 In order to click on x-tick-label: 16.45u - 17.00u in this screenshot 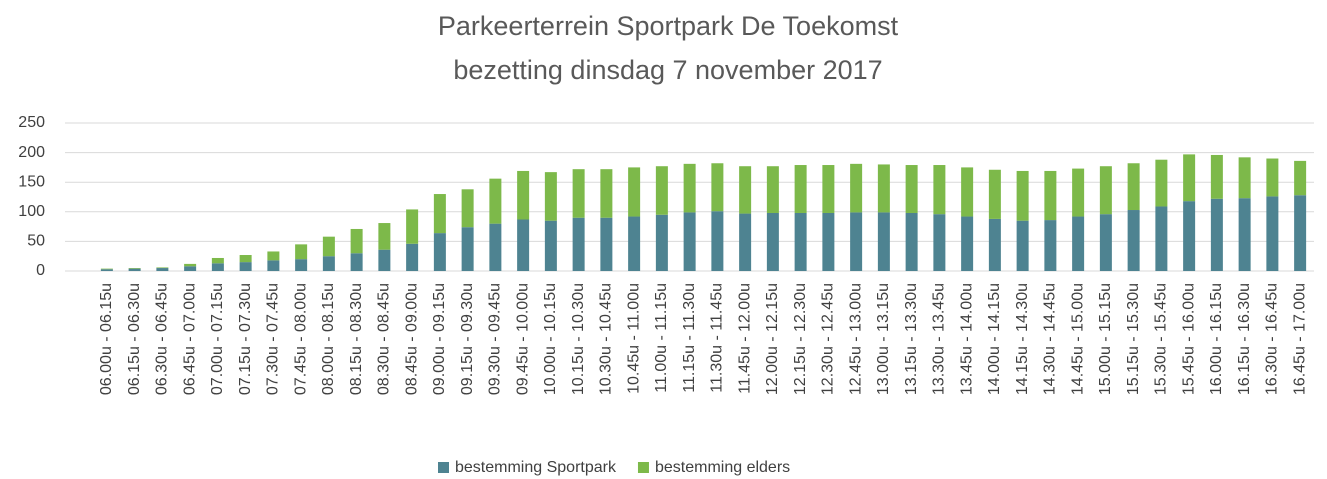, I will do `click(1299, 339)`.